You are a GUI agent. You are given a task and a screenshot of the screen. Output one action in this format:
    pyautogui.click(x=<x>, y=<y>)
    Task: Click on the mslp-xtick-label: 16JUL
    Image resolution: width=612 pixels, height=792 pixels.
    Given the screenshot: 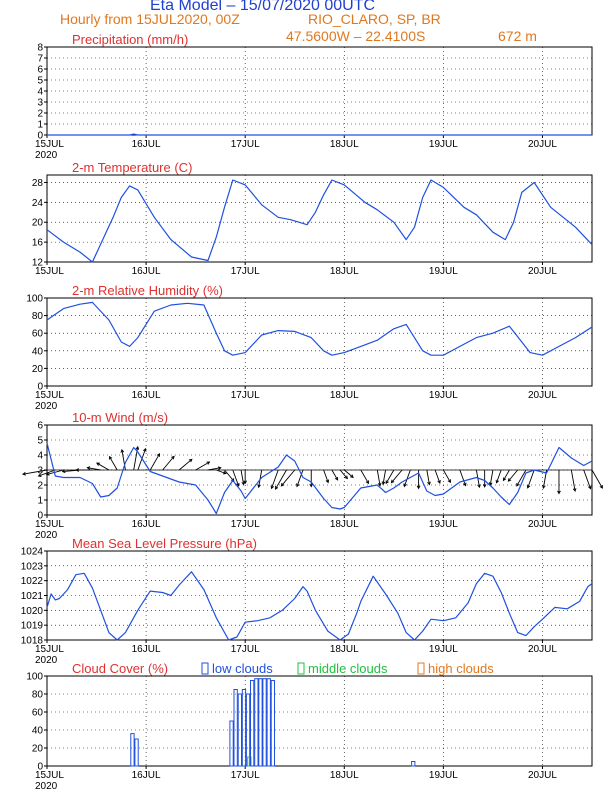 What is the action you would take?
    pyautogui.click(x=146, y=649)
    